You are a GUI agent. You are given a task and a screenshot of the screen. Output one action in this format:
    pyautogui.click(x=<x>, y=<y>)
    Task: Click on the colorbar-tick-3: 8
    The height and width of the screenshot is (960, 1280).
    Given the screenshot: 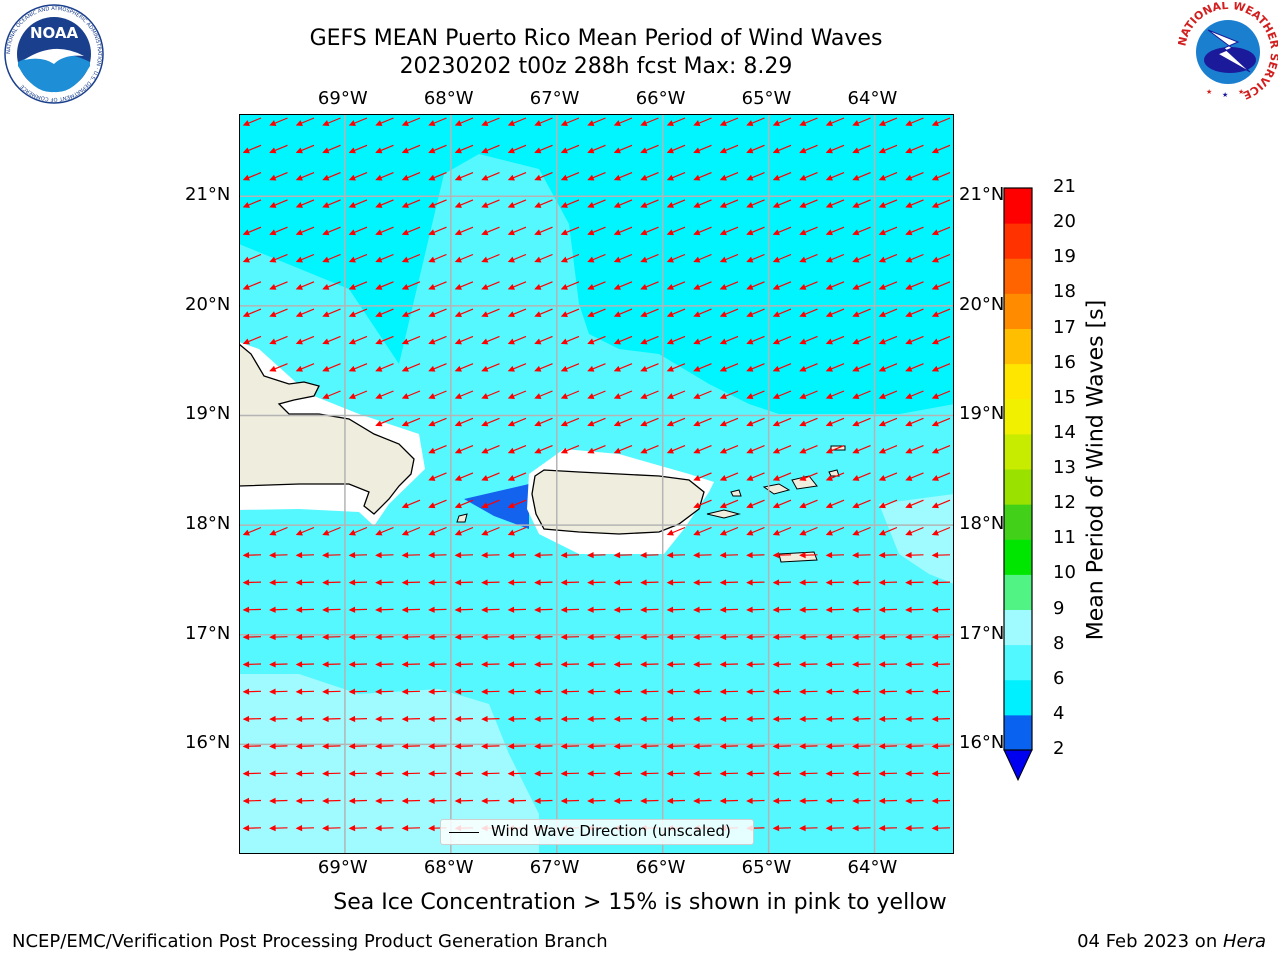 What is the action you would take?
    pyautogui.click(x=1059, y=643)
    